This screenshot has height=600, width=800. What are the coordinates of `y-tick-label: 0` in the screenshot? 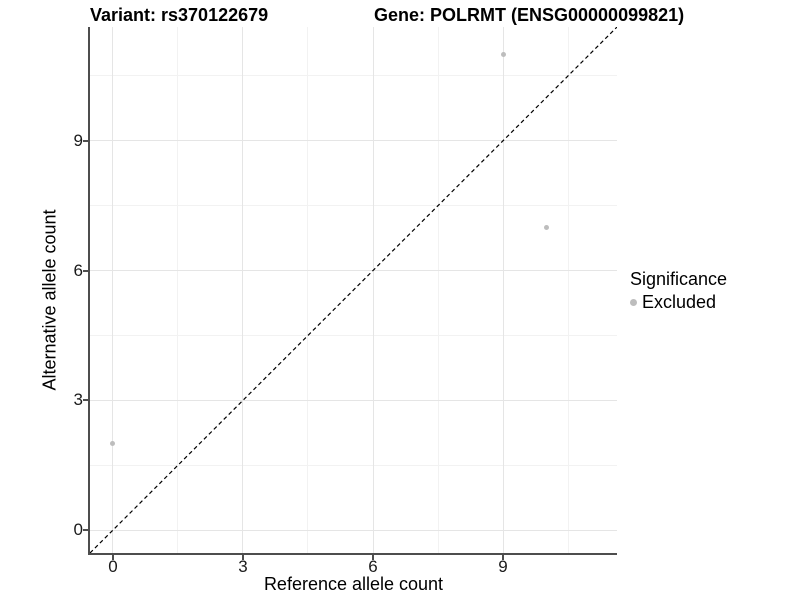 It's located at (78, 530).